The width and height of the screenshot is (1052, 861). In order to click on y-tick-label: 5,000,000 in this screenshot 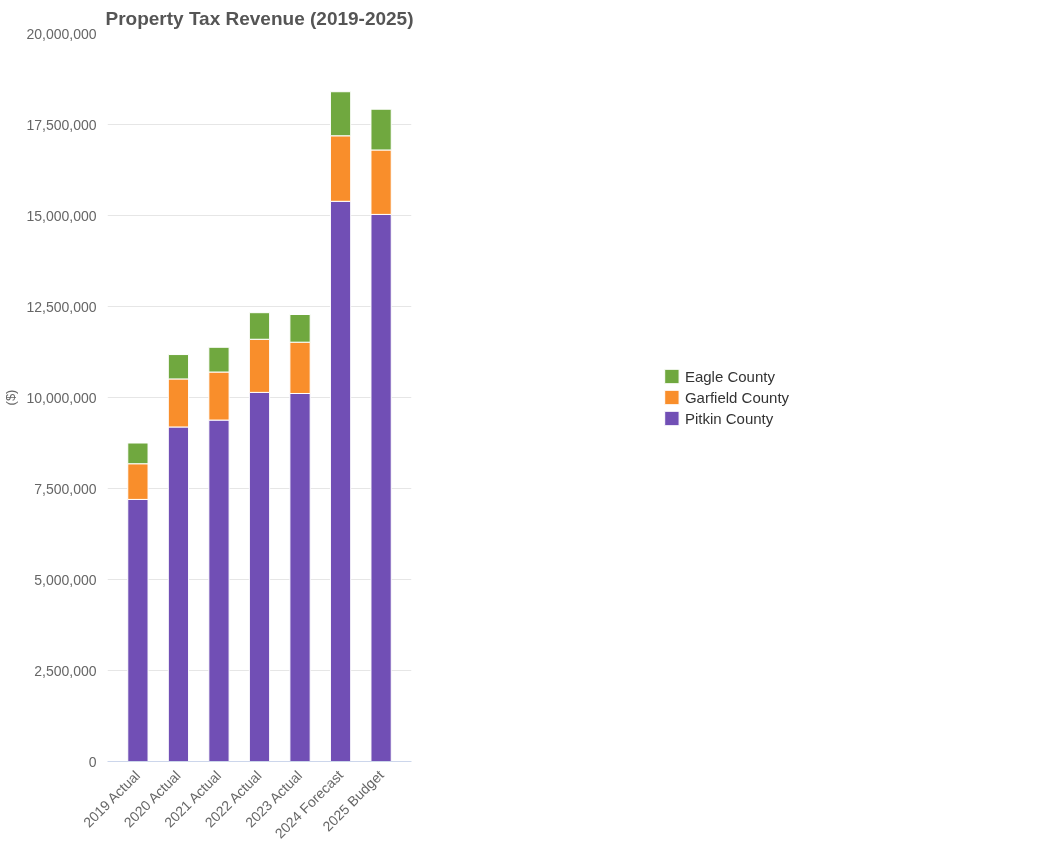, I will do `click(65, 579)`.